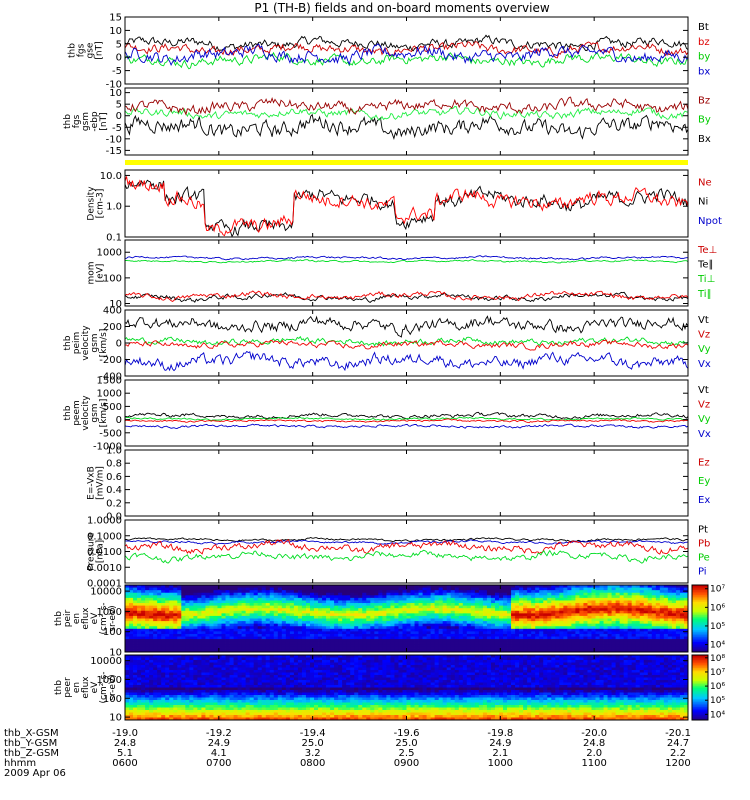 This screenshot has width=750, height=800. I want to click on peir-ylabel-line: eV, so click(95, 618).